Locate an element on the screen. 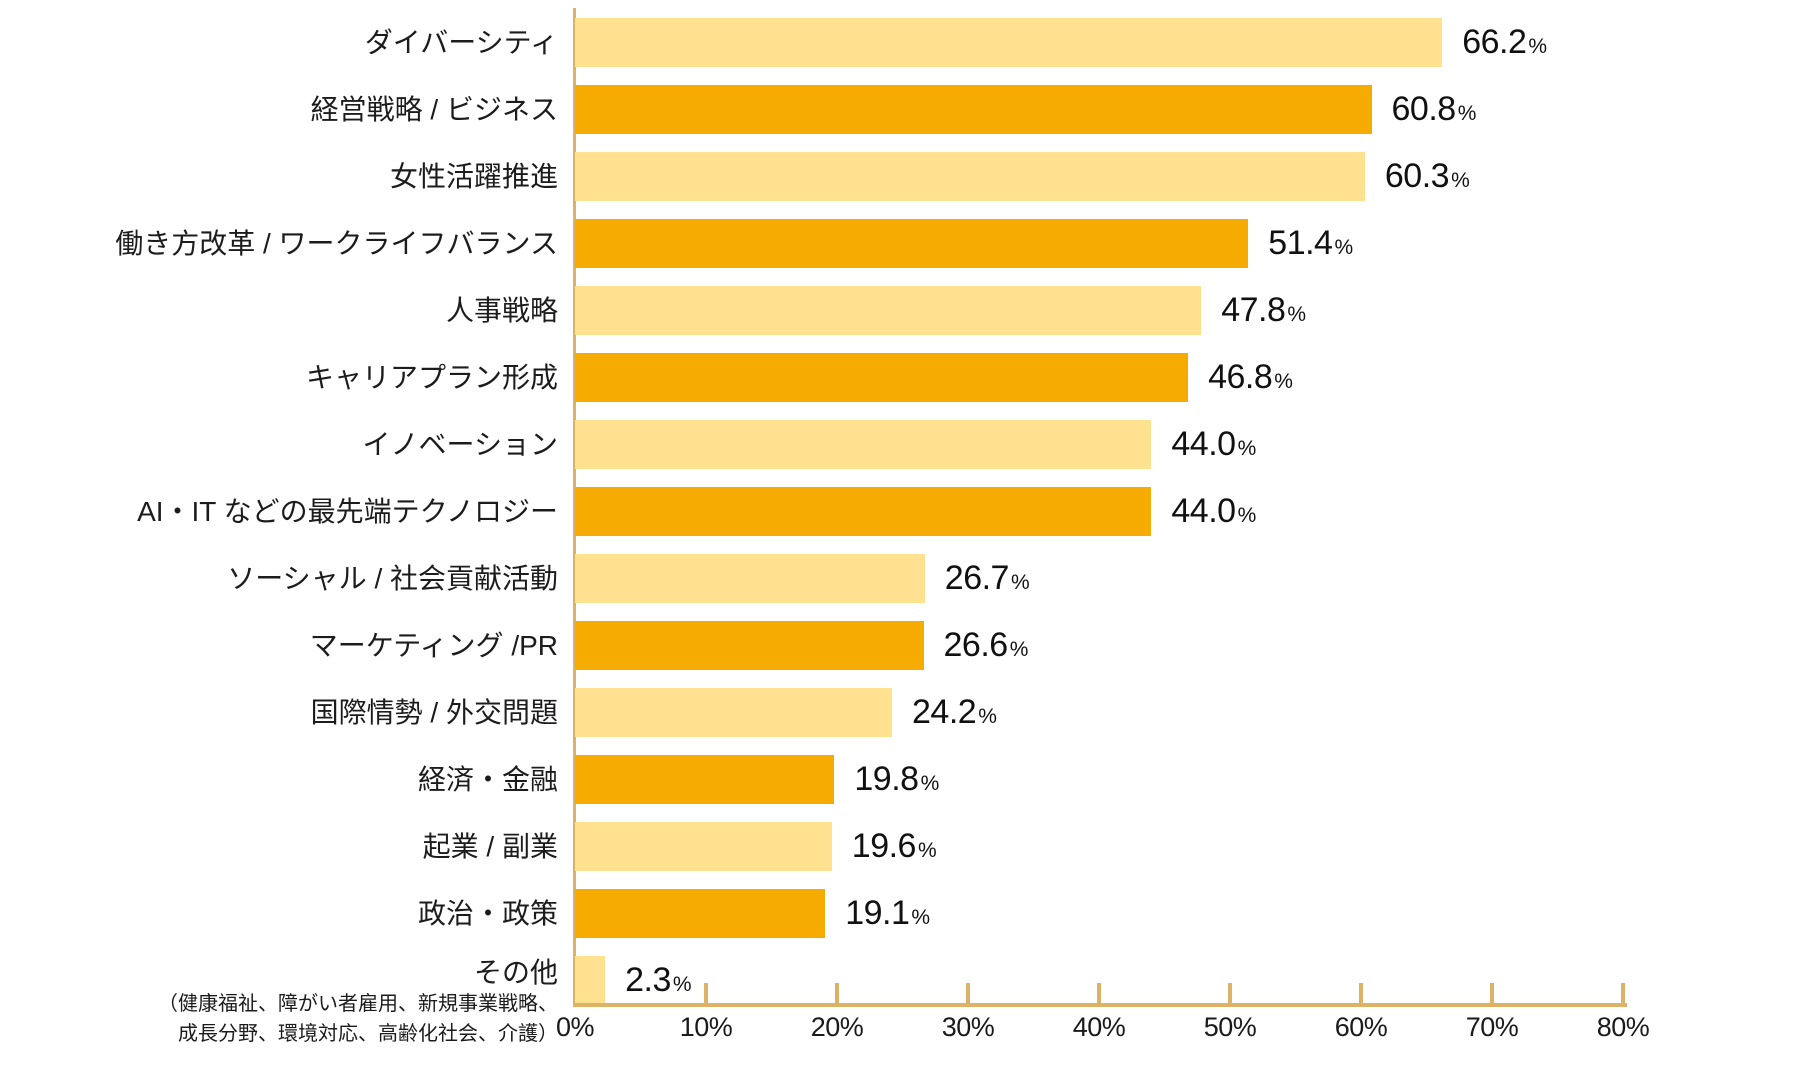 The height and width of the screenshot is (1084, 1800). value-label: 19.6% is located at coordinates (894, 846).